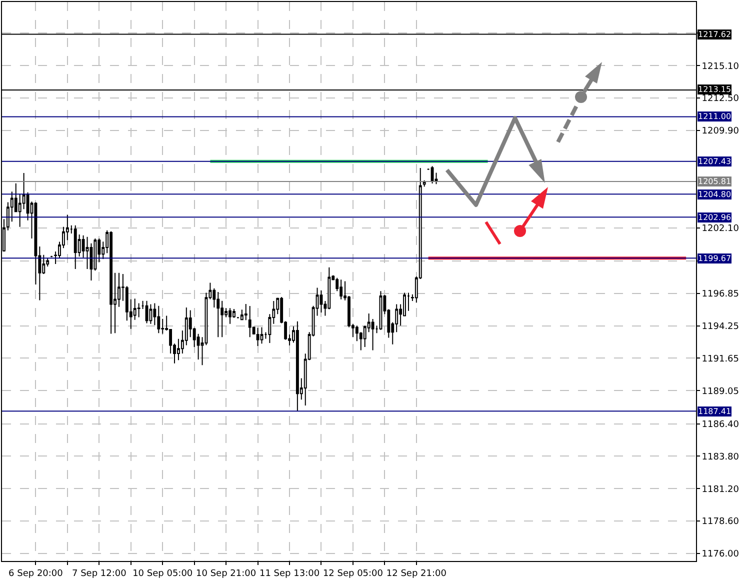  Describe the element at coordinates (721, 425) in the screenshot. I see `y-tick-label: 1186.40` at that location.